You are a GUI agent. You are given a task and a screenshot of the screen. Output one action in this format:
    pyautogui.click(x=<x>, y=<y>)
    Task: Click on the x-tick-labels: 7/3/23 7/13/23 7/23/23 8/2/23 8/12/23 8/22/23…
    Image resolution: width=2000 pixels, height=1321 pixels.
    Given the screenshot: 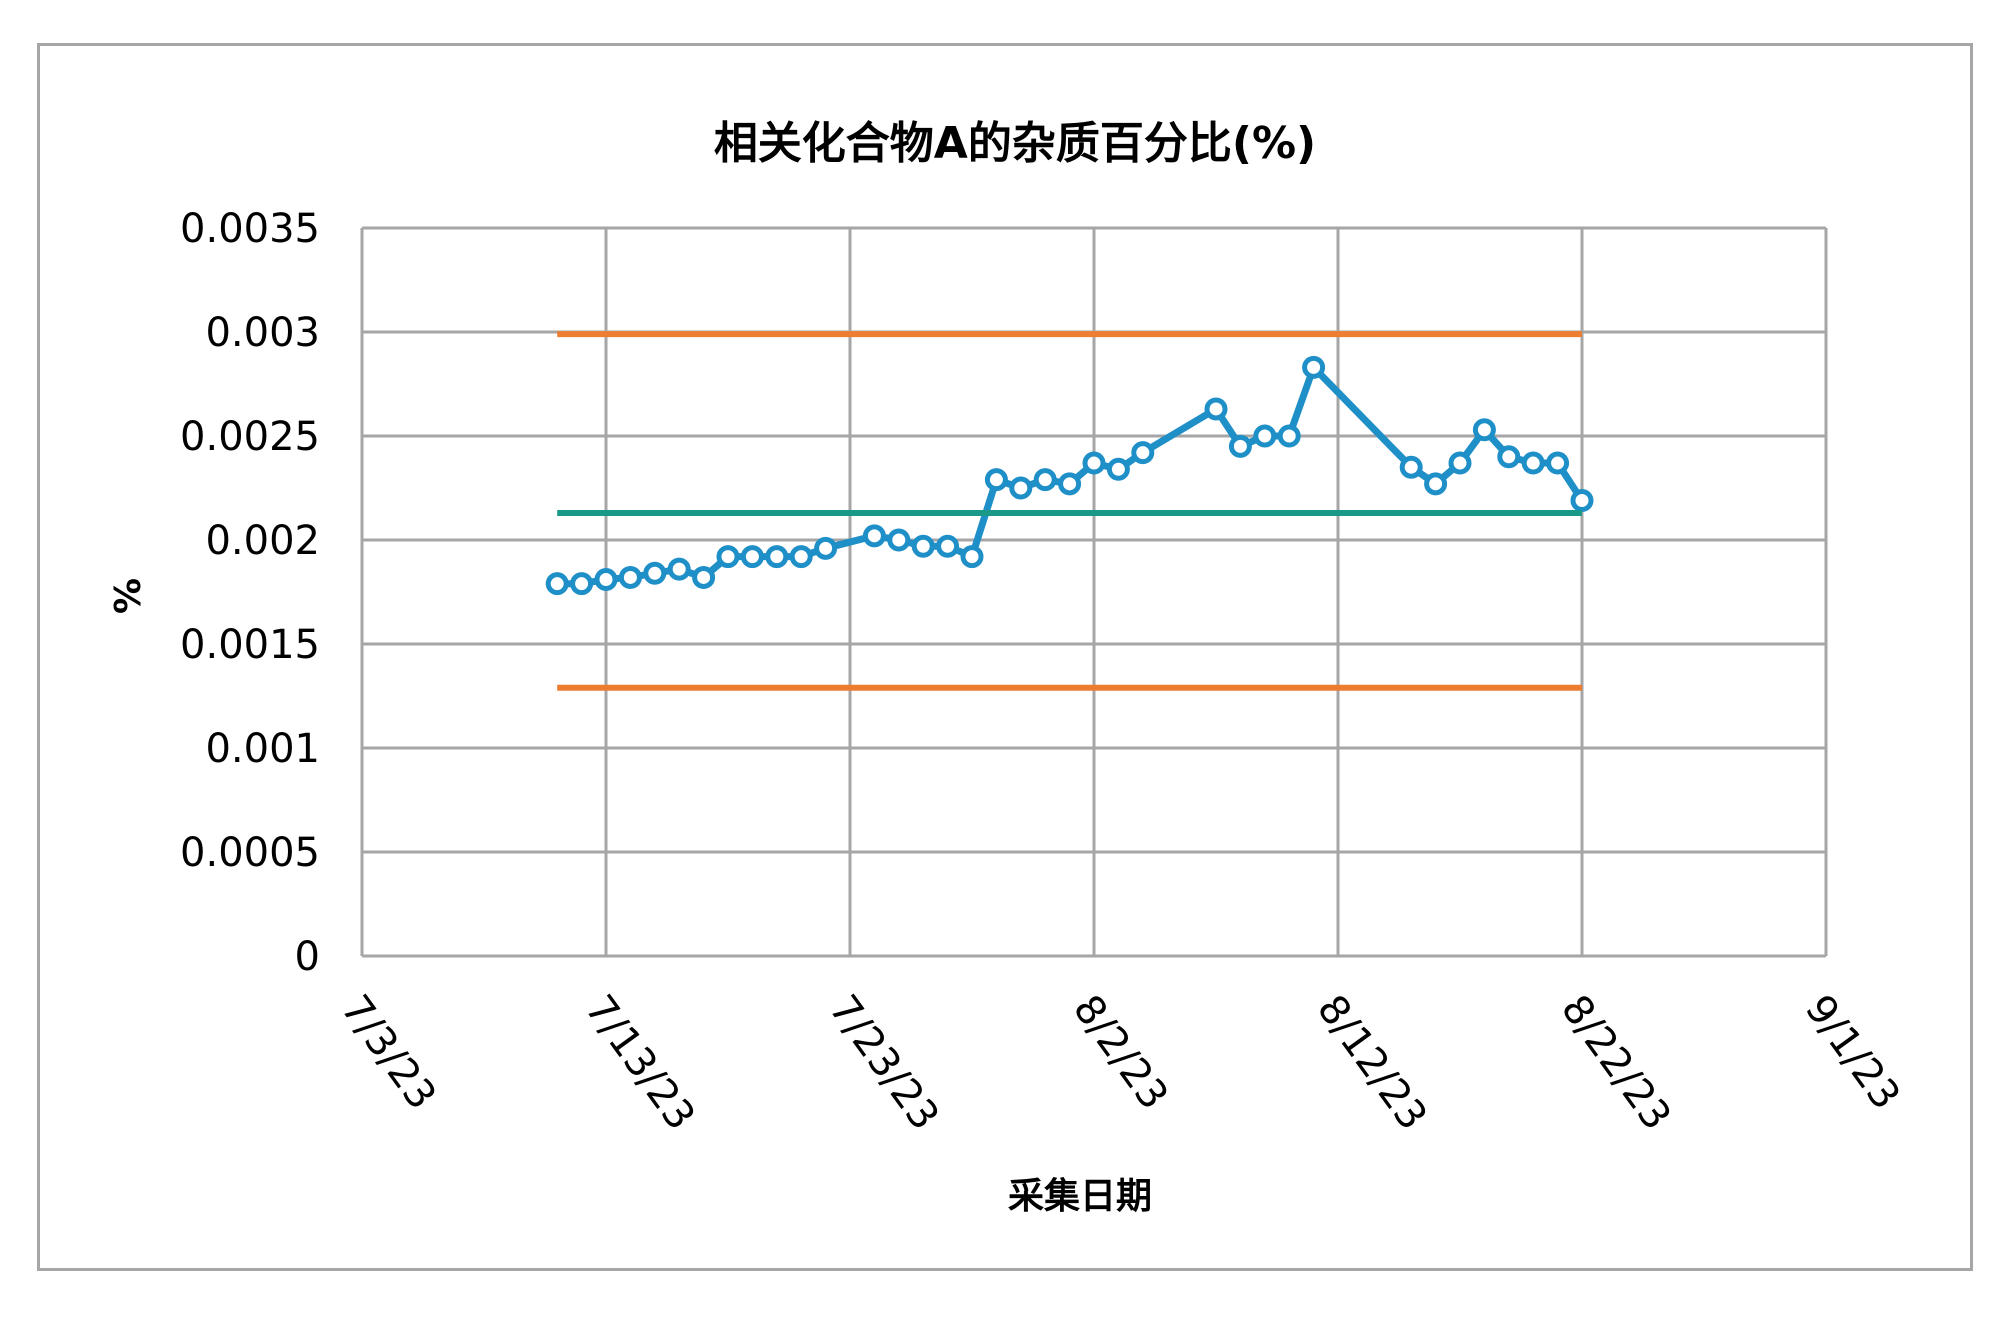 What is the action you would take?
    pyautogui.click(x=1120, y=1063)
    